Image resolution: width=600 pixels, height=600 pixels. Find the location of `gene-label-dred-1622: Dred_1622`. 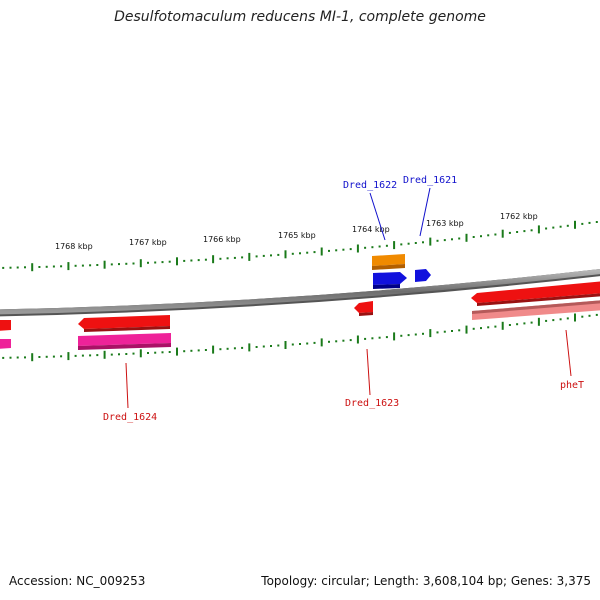

gene-label-dred-1622: Dred_1622 is located at coordinates (370, 185).